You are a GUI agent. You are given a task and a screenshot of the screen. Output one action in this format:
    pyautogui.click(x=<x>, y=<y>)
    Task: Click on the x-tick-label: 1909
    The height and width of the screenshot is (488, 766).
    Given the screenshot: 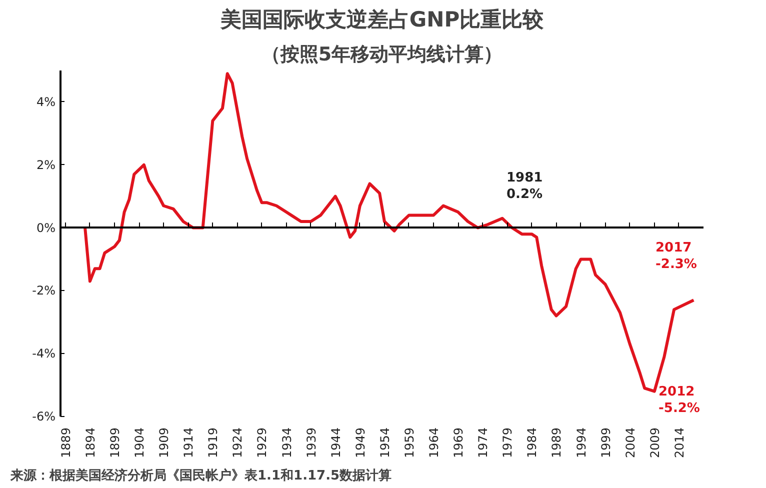 What is the action you would take?
    pyautogui.click(x=164, y=442)
    